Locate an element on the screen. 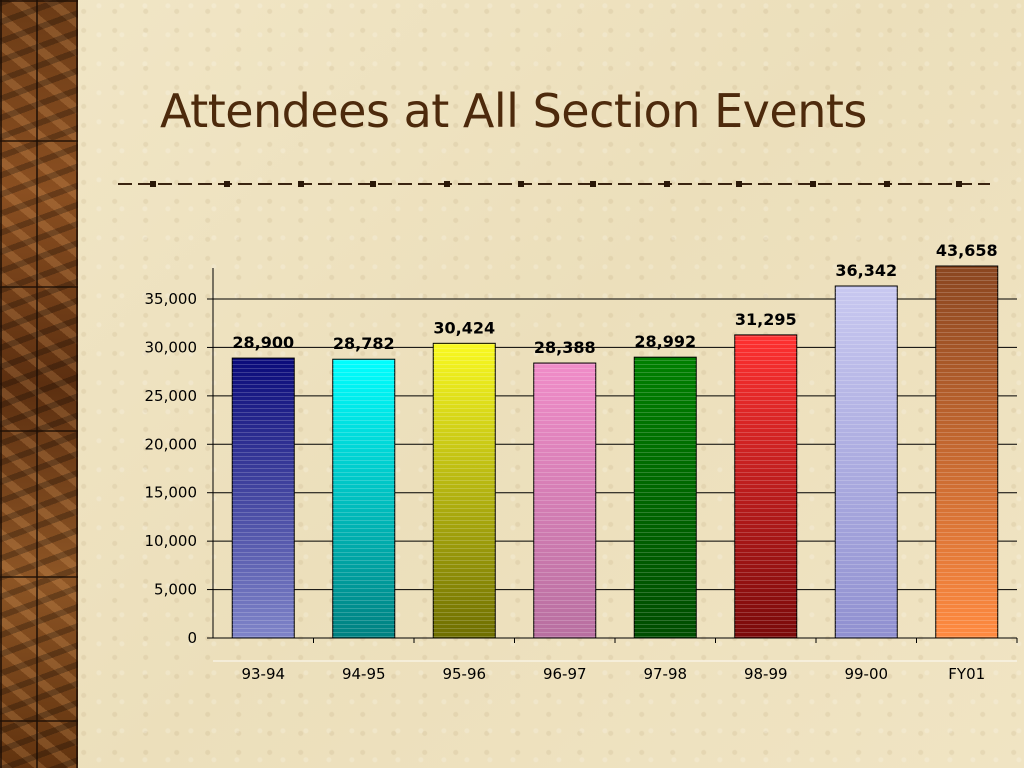  bar-value-label: 28,900 is located at coordinates (263, 342).